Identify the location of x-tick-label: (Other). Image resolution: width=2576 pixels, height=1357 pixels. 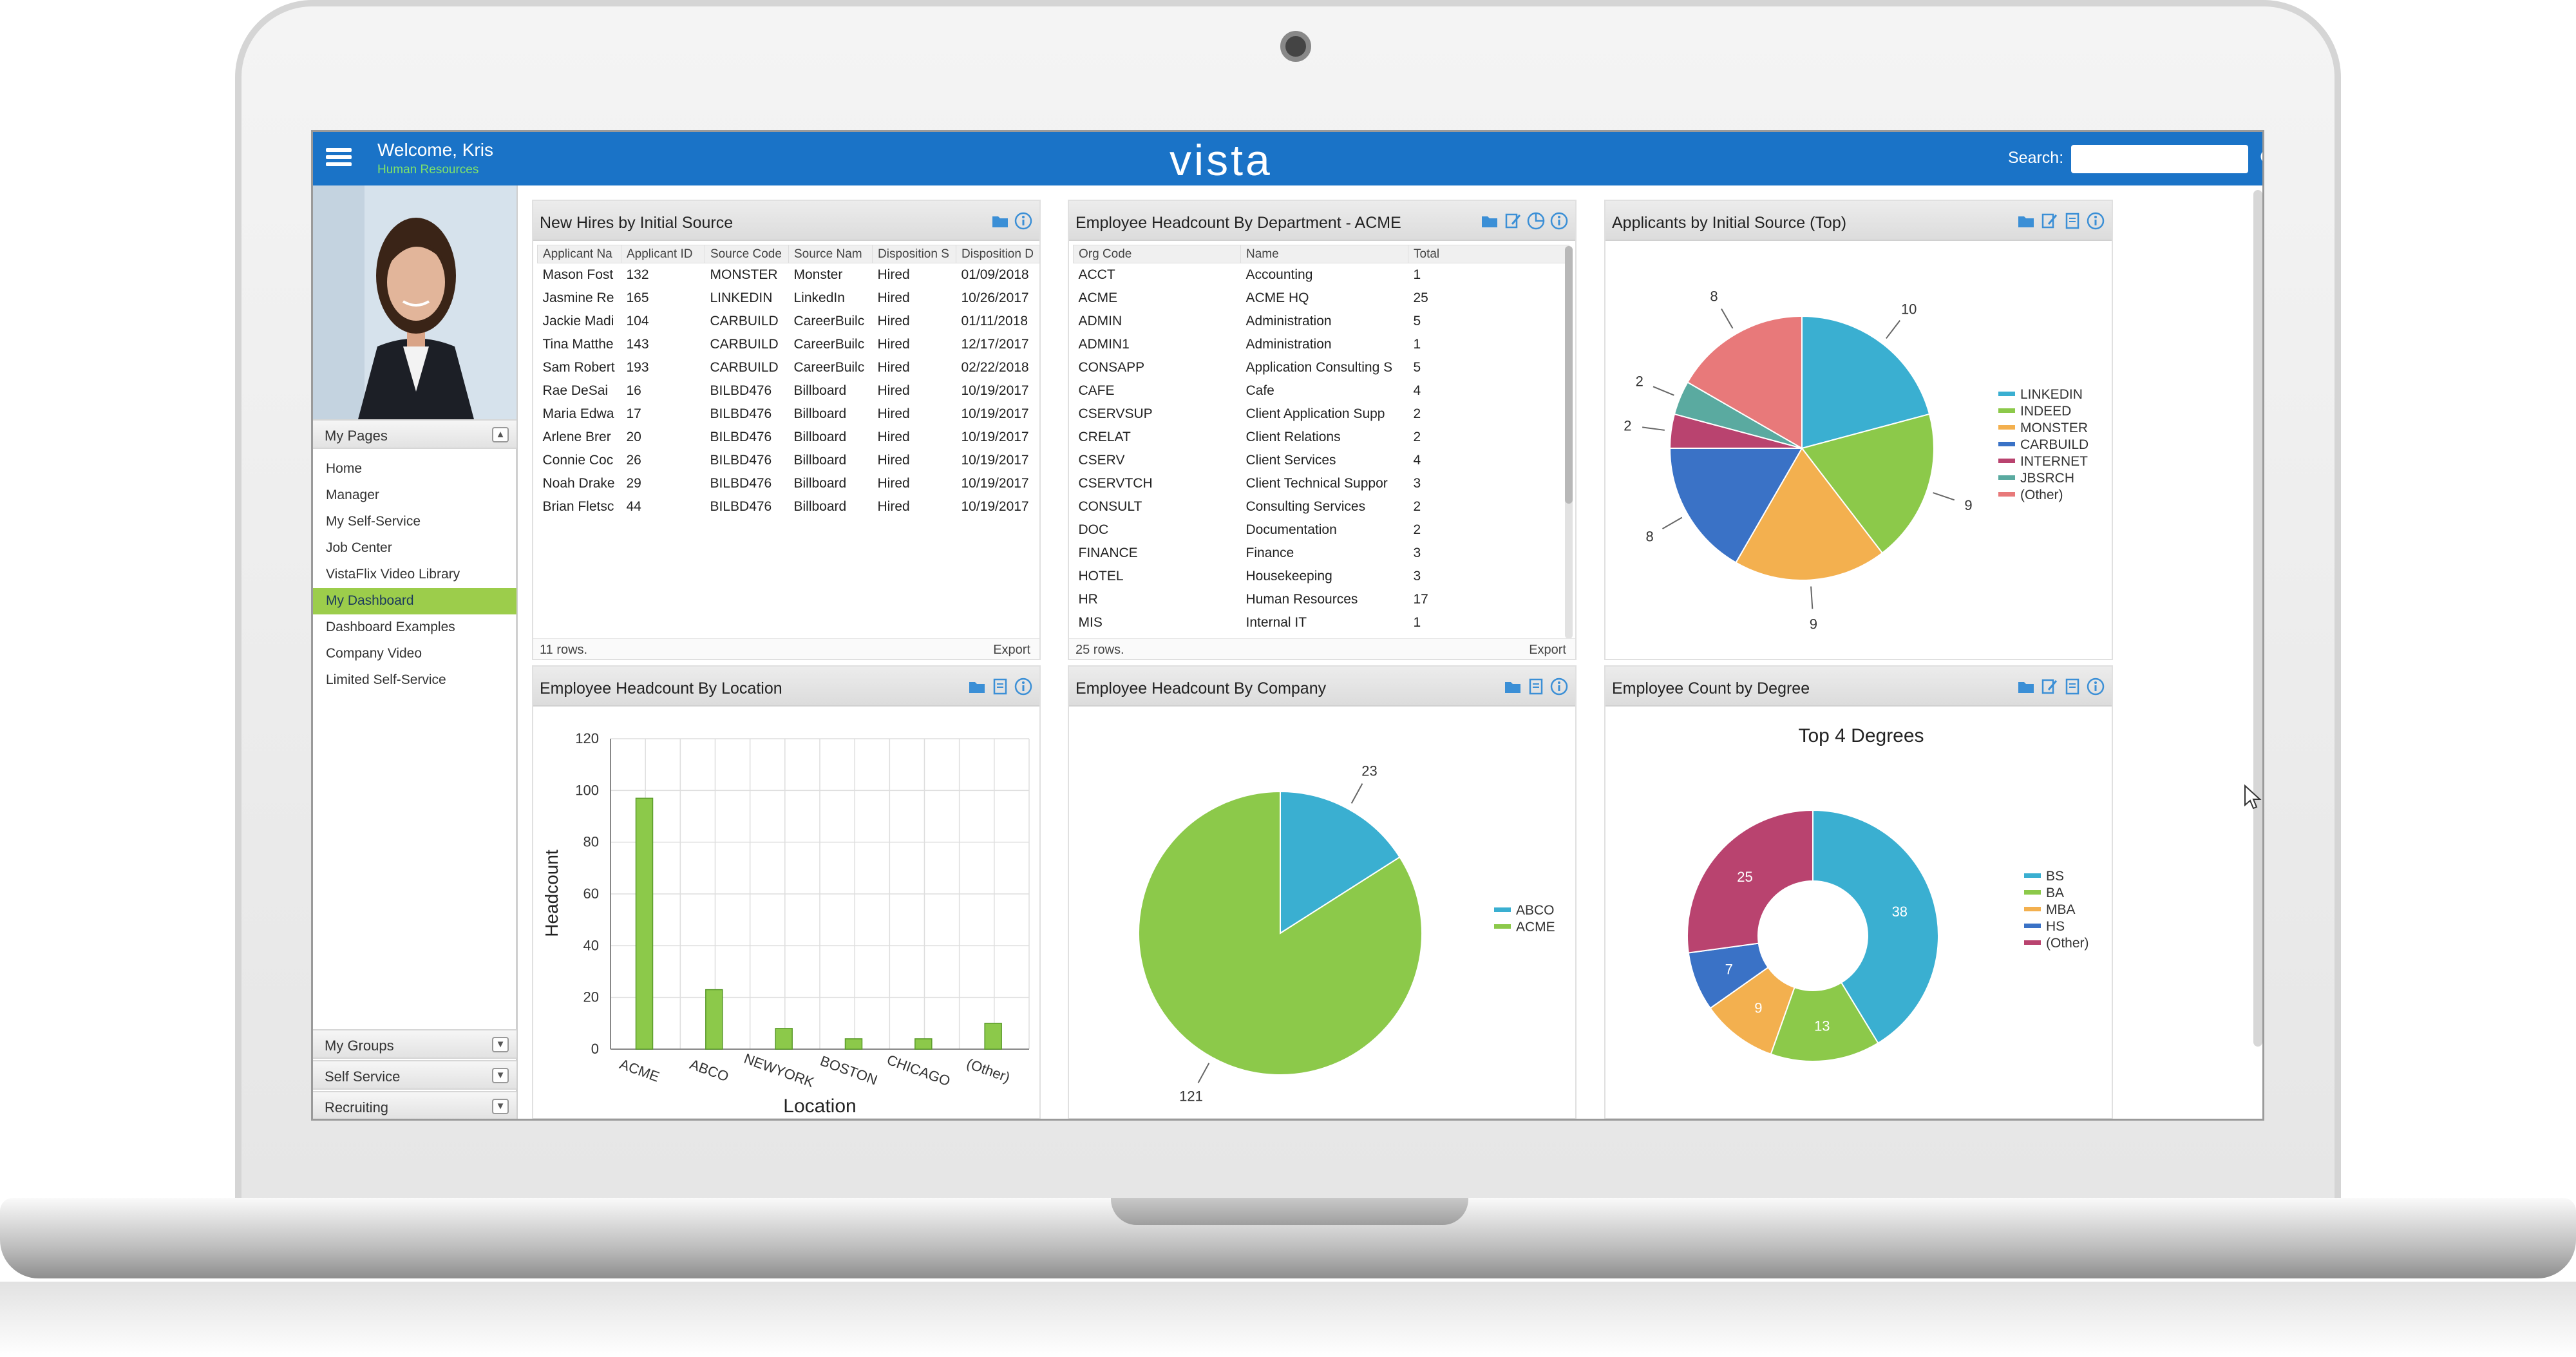
(988, 1070).